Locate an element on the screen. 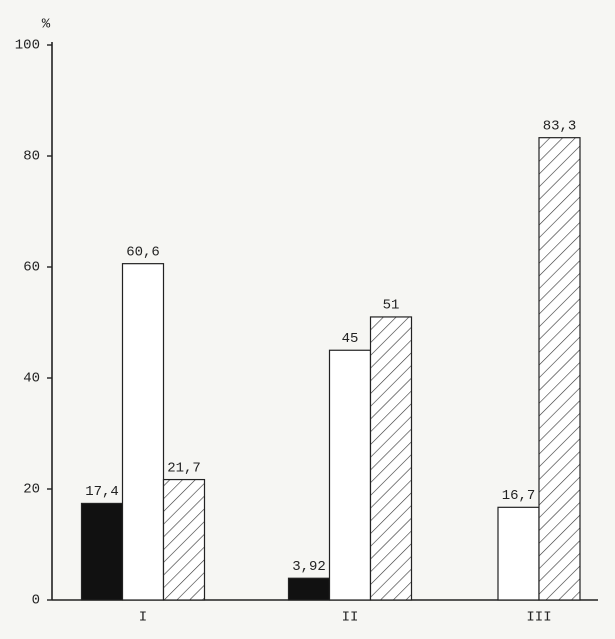 The image size is (615, 639). value-label: 17,4 is located at coordinates (102, 492).